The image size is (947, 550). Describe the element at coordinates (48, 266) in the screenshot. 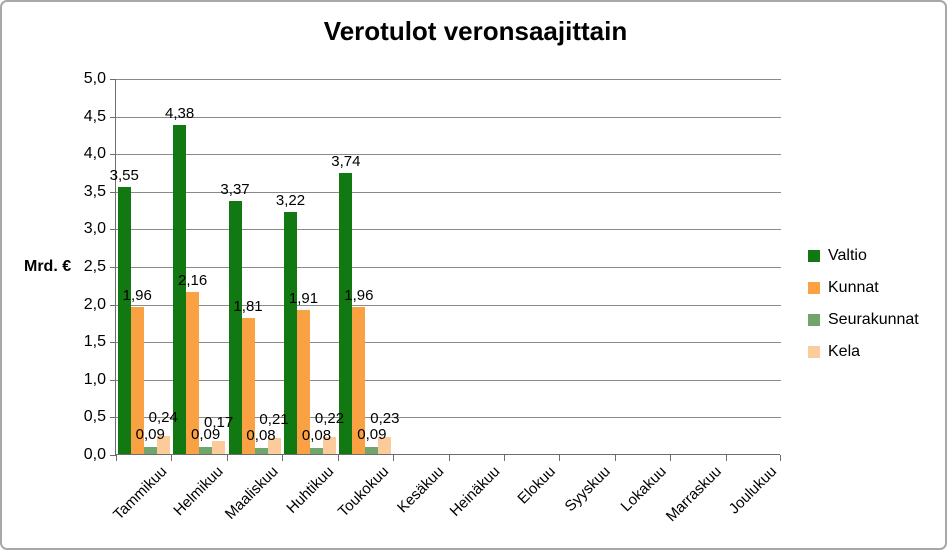

I see `y-axis-unit-label: Mrd. €` at that location.